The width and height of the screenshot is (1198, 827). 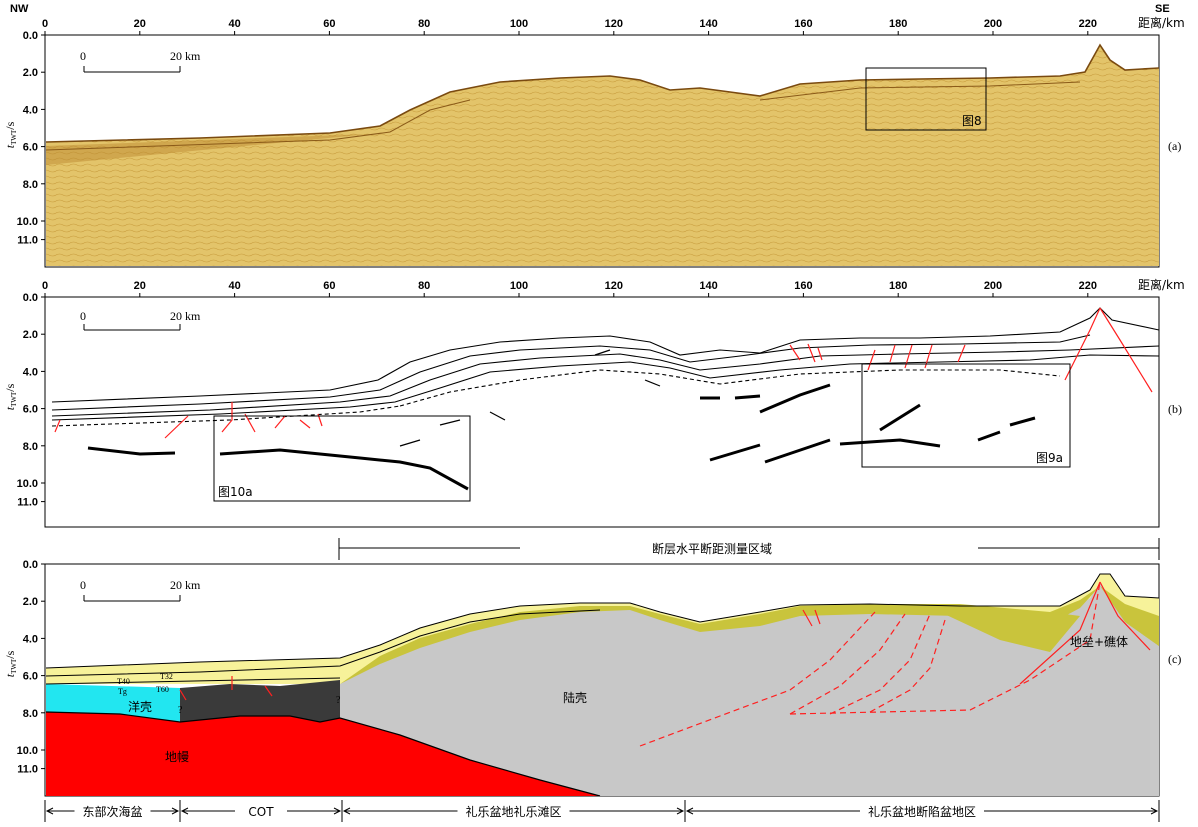 What do you see at coordinates (19, 9) in the screenshot?
I see `nw-label: NW` at bounding box center [19, 9].